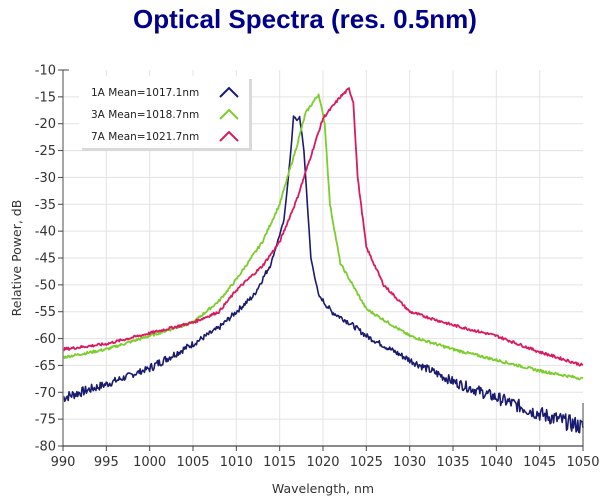  What do you see at coordinates (582, 462) in the screenshot?
I see `x-tick-label: 1050` at bounding box center [582, 462].